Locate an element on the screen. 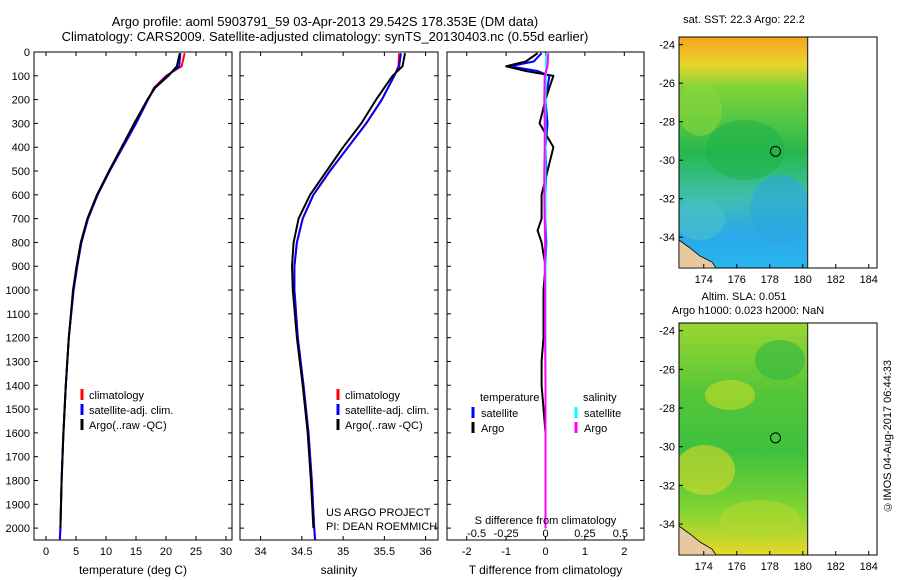 The width and height of the screenshot is (900, 580). sla-land is located at coordinates (697, 540).